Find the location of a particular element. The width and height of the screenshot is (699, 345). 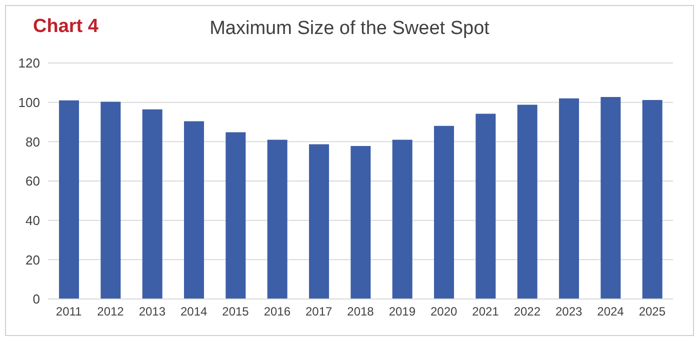

y-tick-label: 0 is located at coordinates (36, 299).